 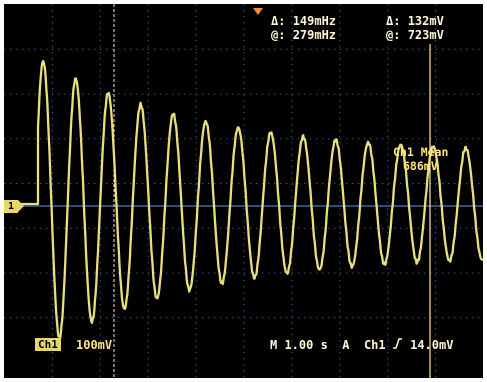 I want to click on freq-at-label: @:, so click(x=278, y=35).